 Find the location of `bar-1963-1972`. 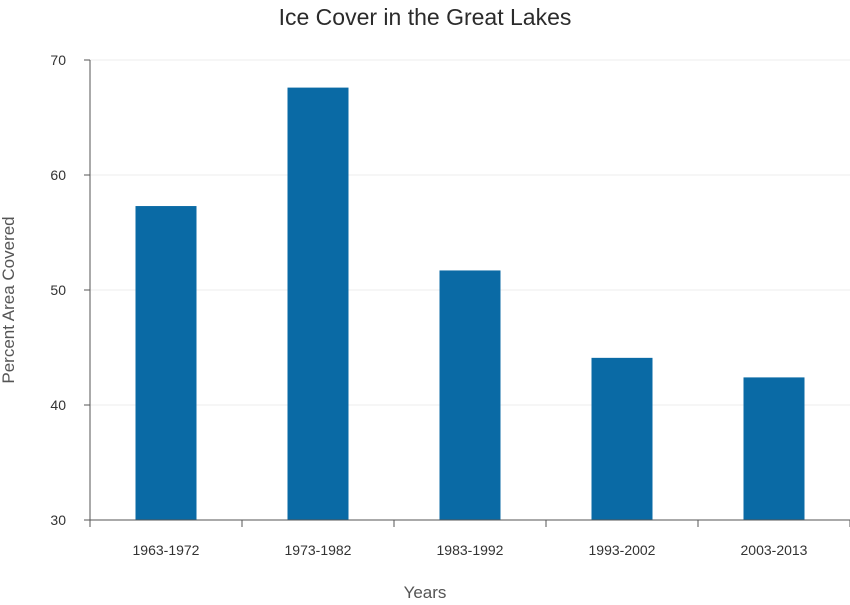

bar-1963-1972 is located at coordinates (166, 363).